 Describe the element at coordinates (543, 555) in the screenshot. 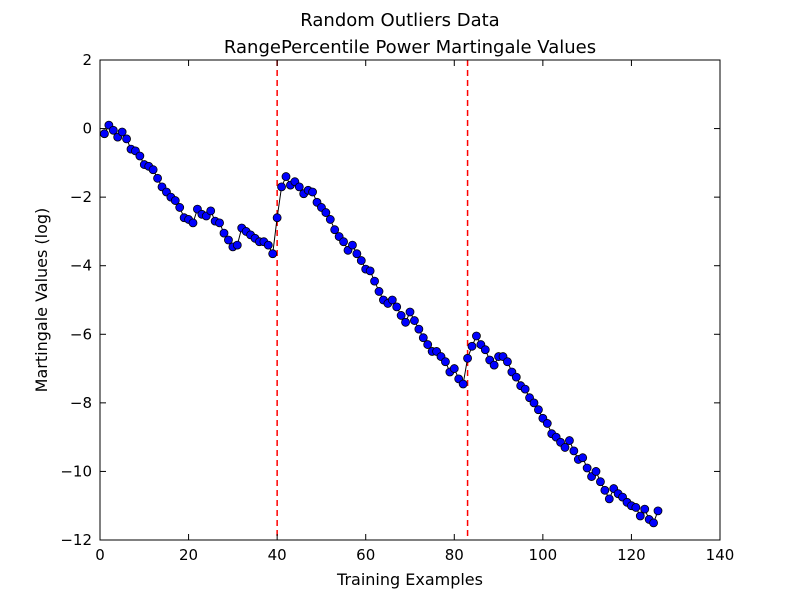

I see `x-tick-label: 100` at that location.